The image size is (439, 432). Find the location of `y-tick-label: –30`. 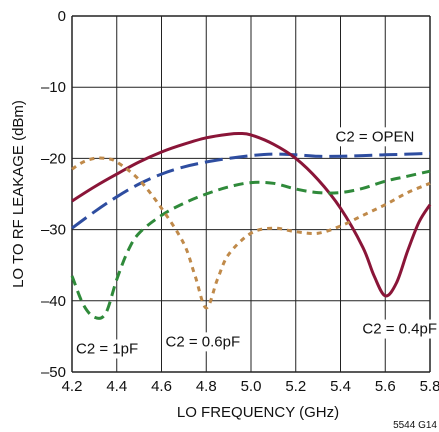

y-tick-label: –30 is located at coordinates (53, 230).